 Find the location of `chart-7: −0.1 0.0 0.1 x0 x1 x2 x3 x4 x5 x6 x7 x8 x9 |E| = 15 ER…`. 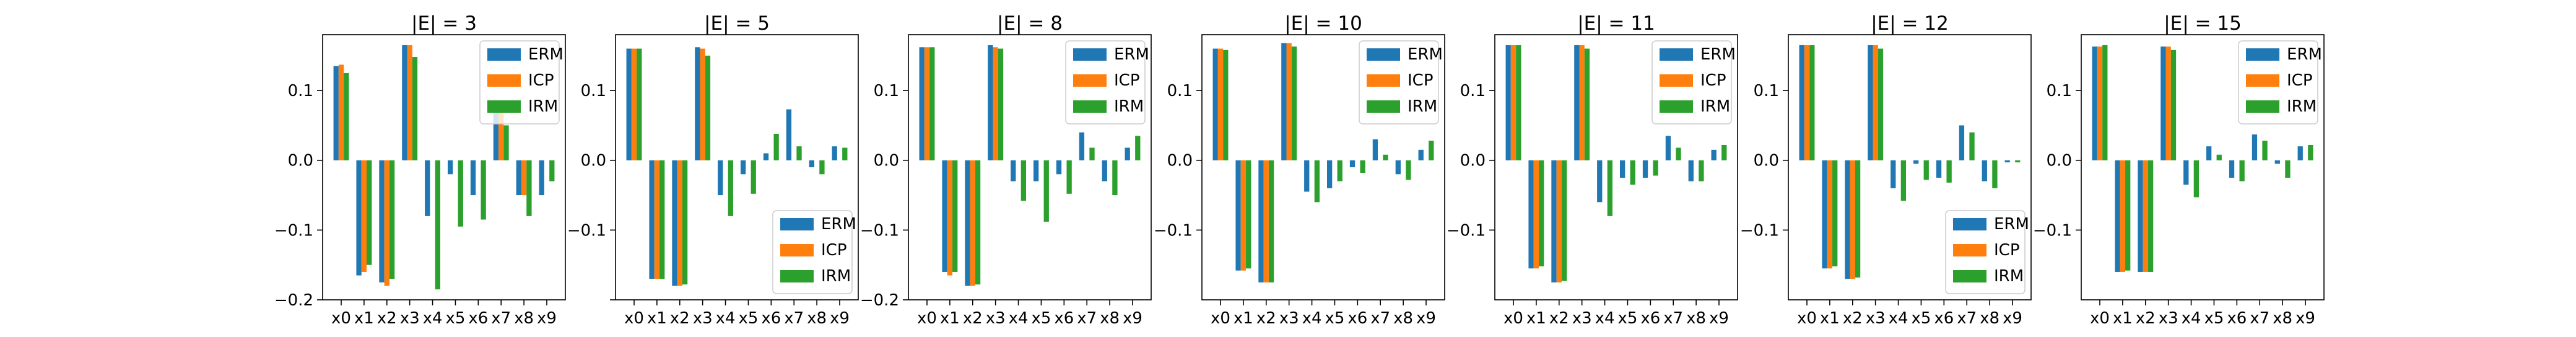

chart-7: −0.1 0.0 0.1 x0 x1 x2 x3 x4 x5 x6 x7 x8 x9 |E| = 15 ER… is located at coordinates (2179, 170).